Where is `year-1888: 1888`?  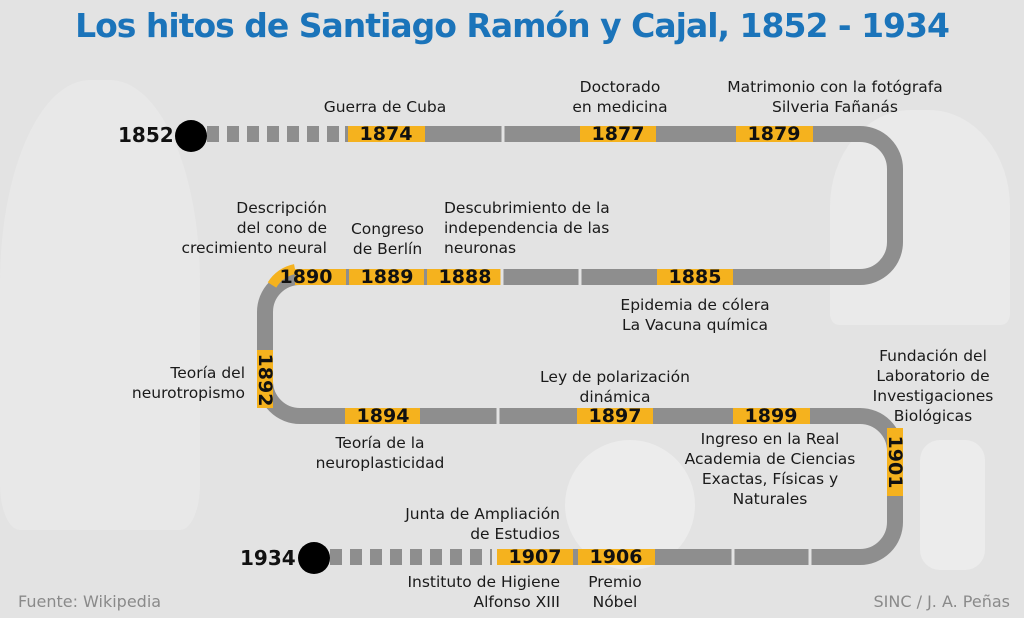 year-1888: 1888 is located at coordinates (465, 277).